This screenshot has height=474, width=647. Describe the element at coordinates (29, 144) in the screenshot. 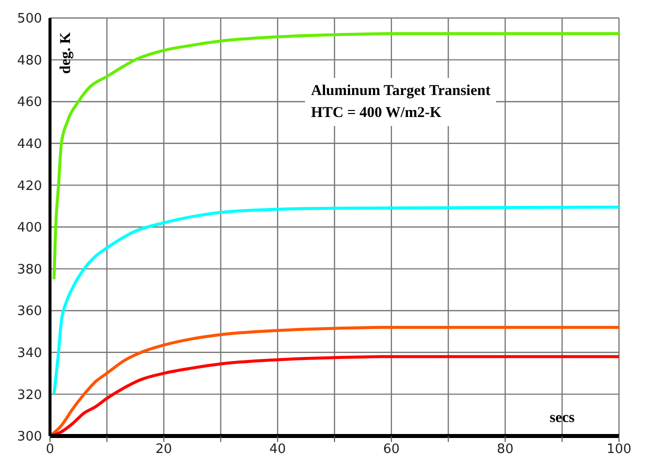

I see `y-tick-label: 440` at that location.